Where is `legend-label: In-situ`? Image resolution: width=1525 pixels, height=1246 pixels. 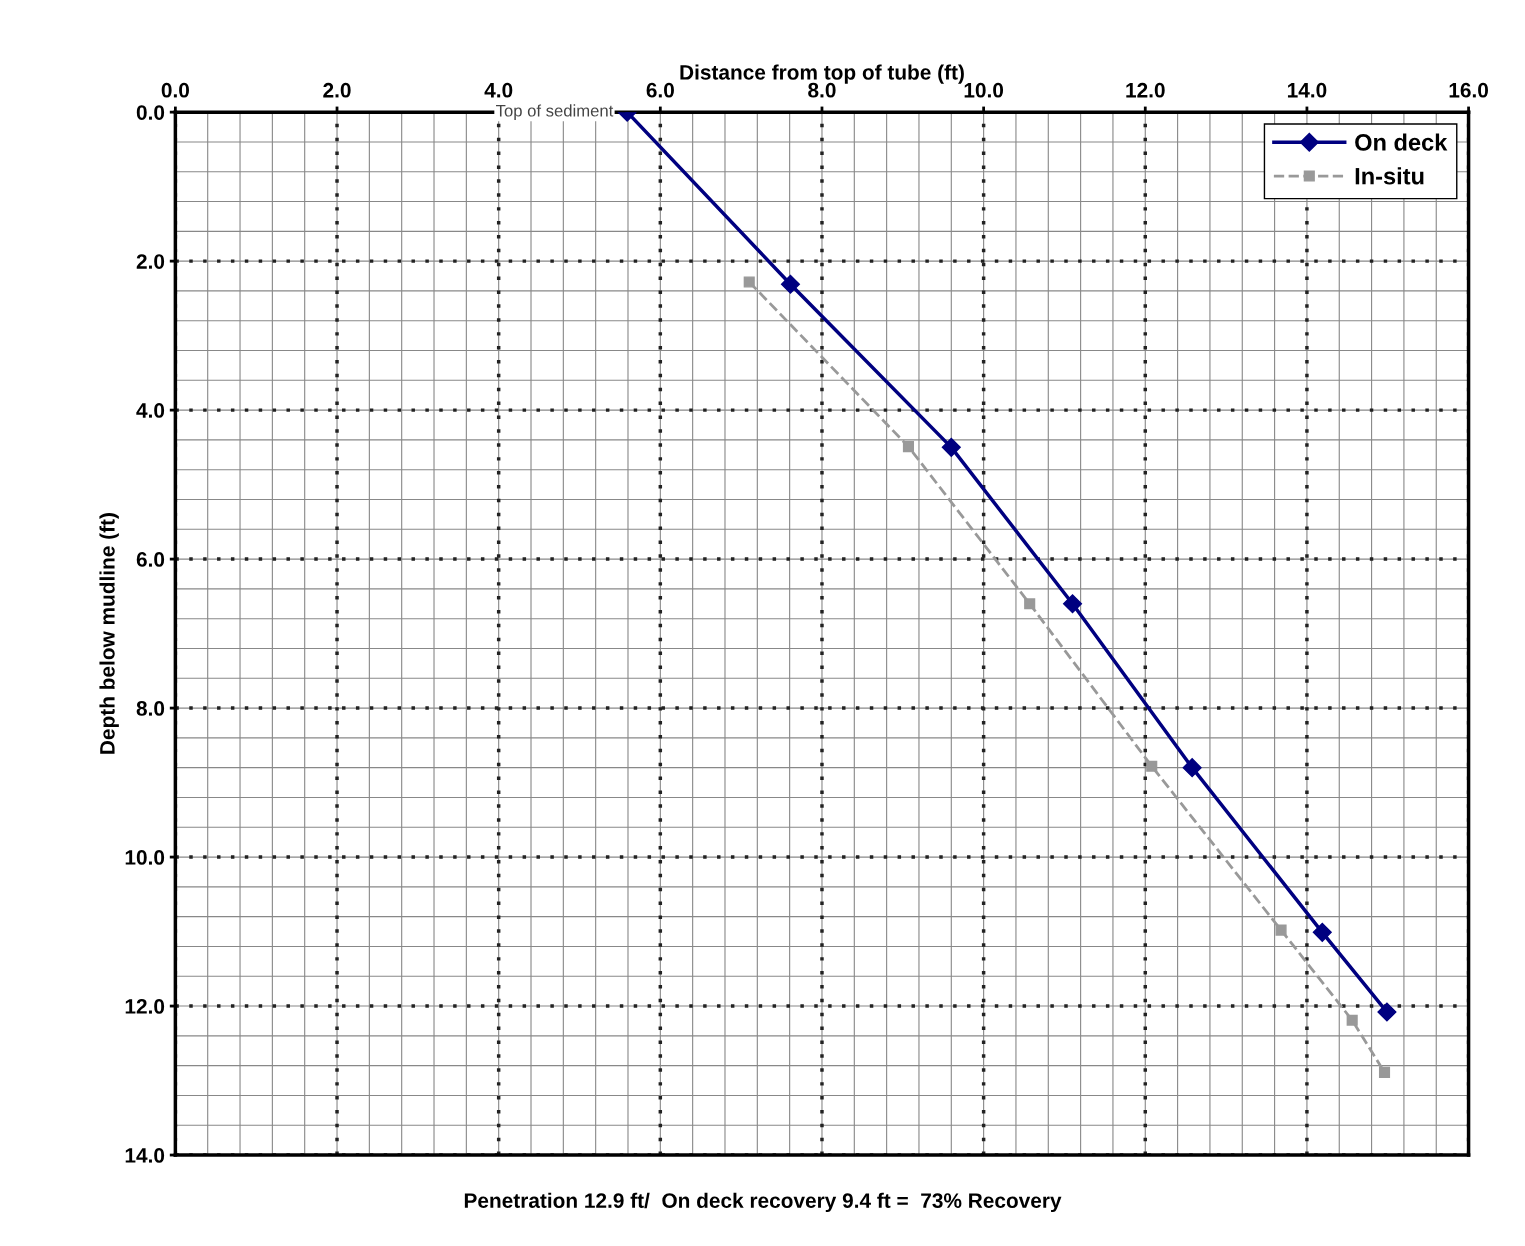 legend-label: In-situ is located at coordinates (1389, 176).